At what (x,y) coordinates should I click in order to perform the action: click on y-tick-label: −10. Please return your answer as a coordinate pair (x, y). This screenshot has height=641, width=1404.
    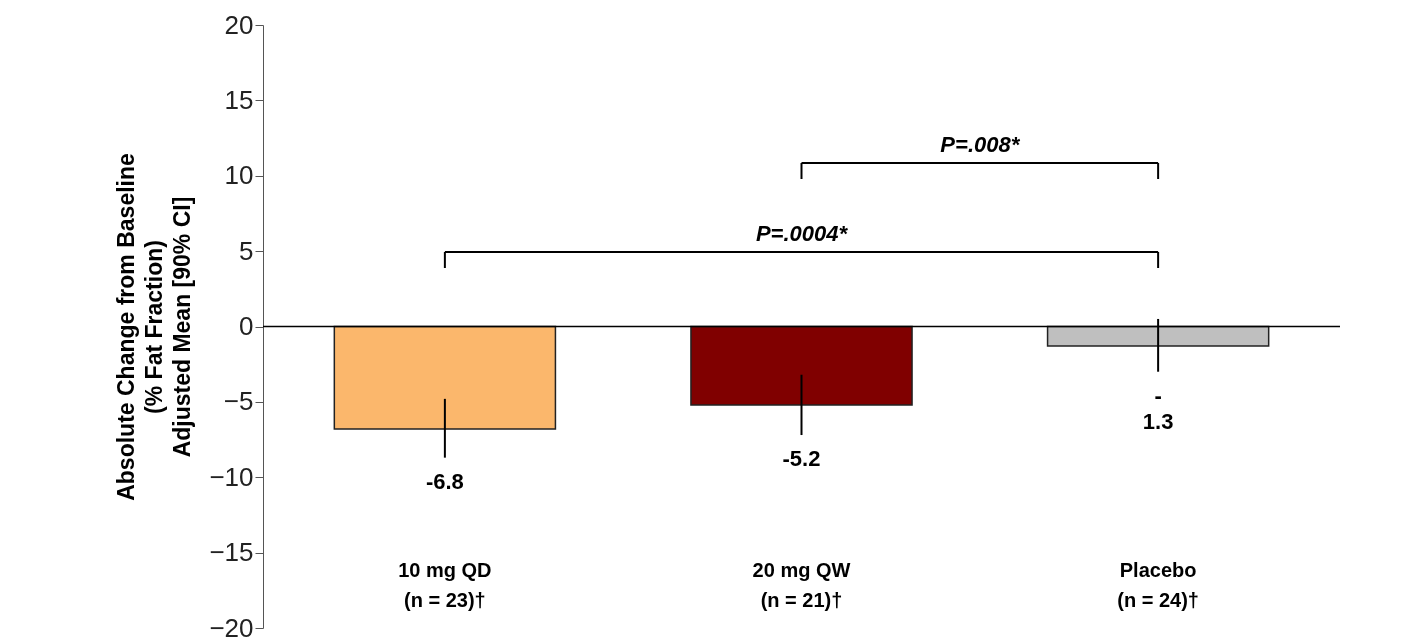
    Looking at the image, I should click on (231, 476).